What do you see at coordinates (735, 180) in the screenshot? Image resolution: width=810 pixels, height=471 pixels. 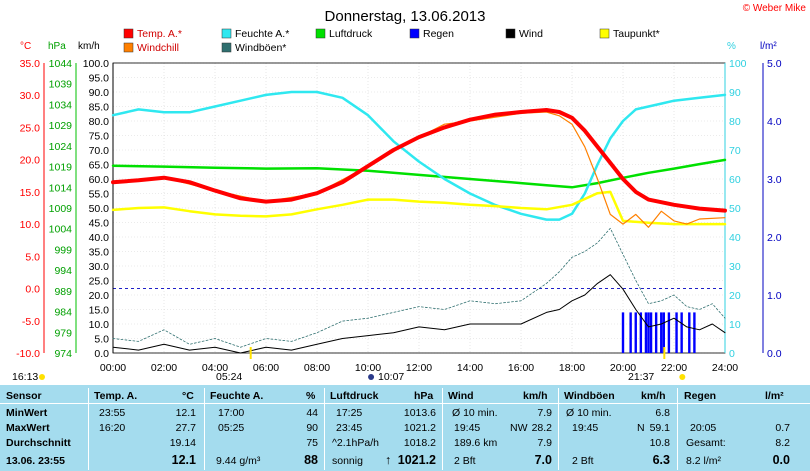 I see `hum-tick-label: 60` at bounding box center [735, 180].